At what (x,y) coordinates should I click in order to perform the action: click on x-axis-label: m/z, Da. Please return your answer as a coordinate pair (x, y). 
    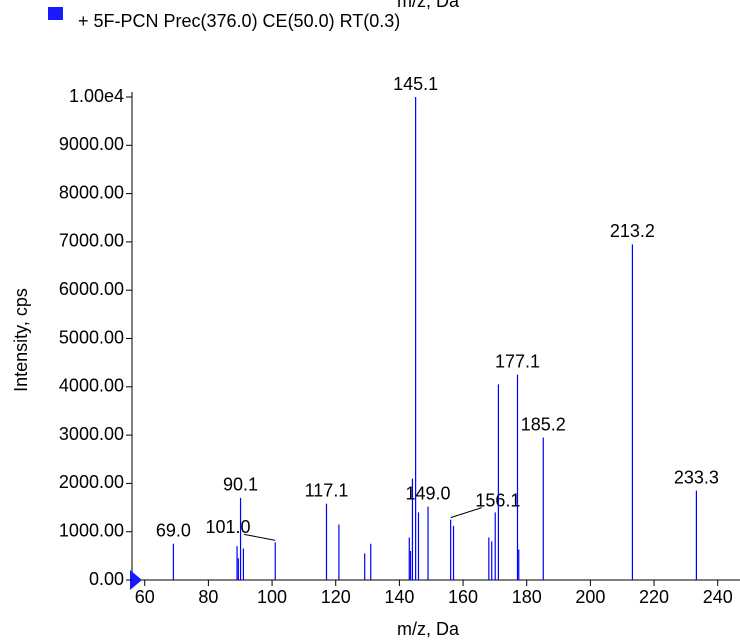
    Looking at the image, I should click on (428, 629).